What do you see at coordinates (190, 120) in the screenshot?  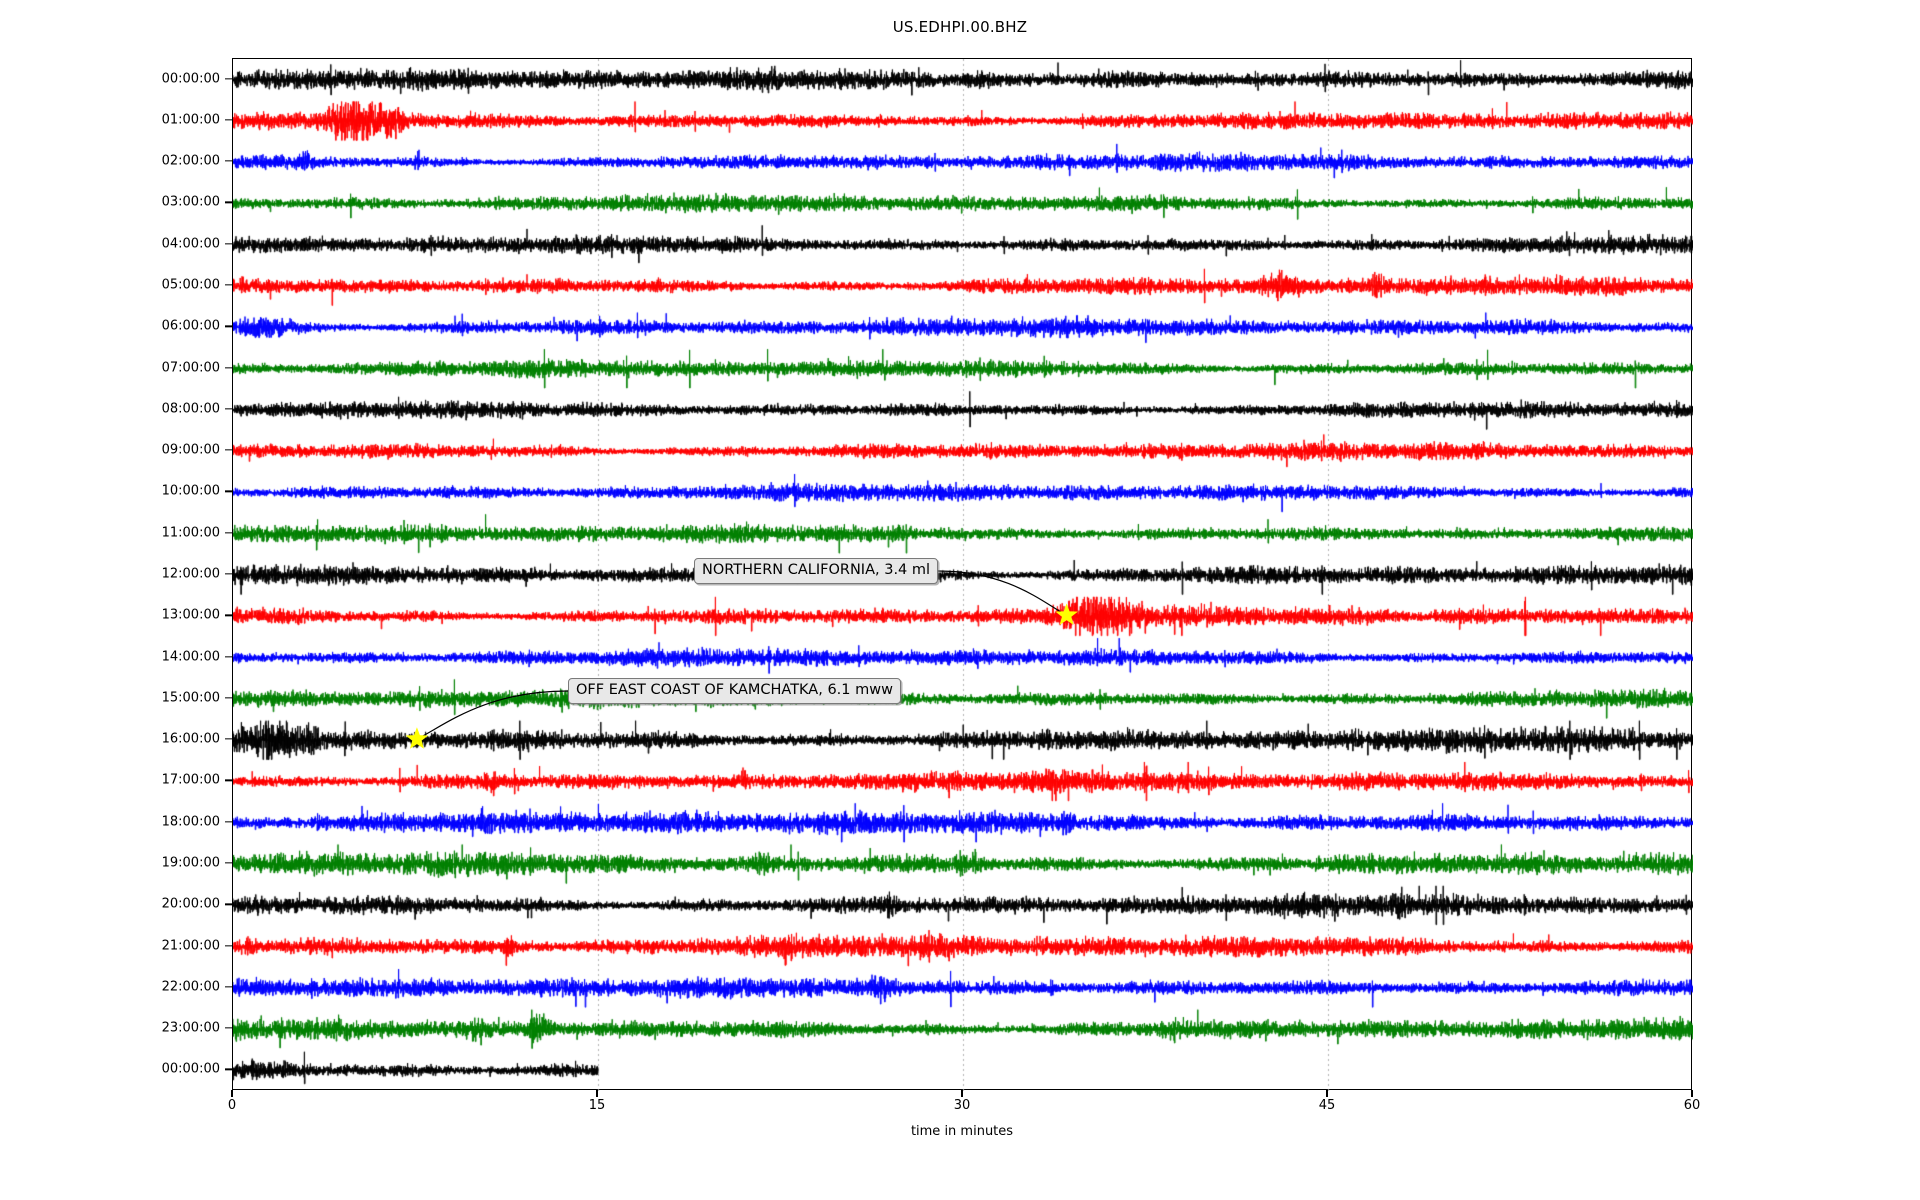 I see `y-tick-label-hour: 01:00:00` at bounding box center [190, 120].